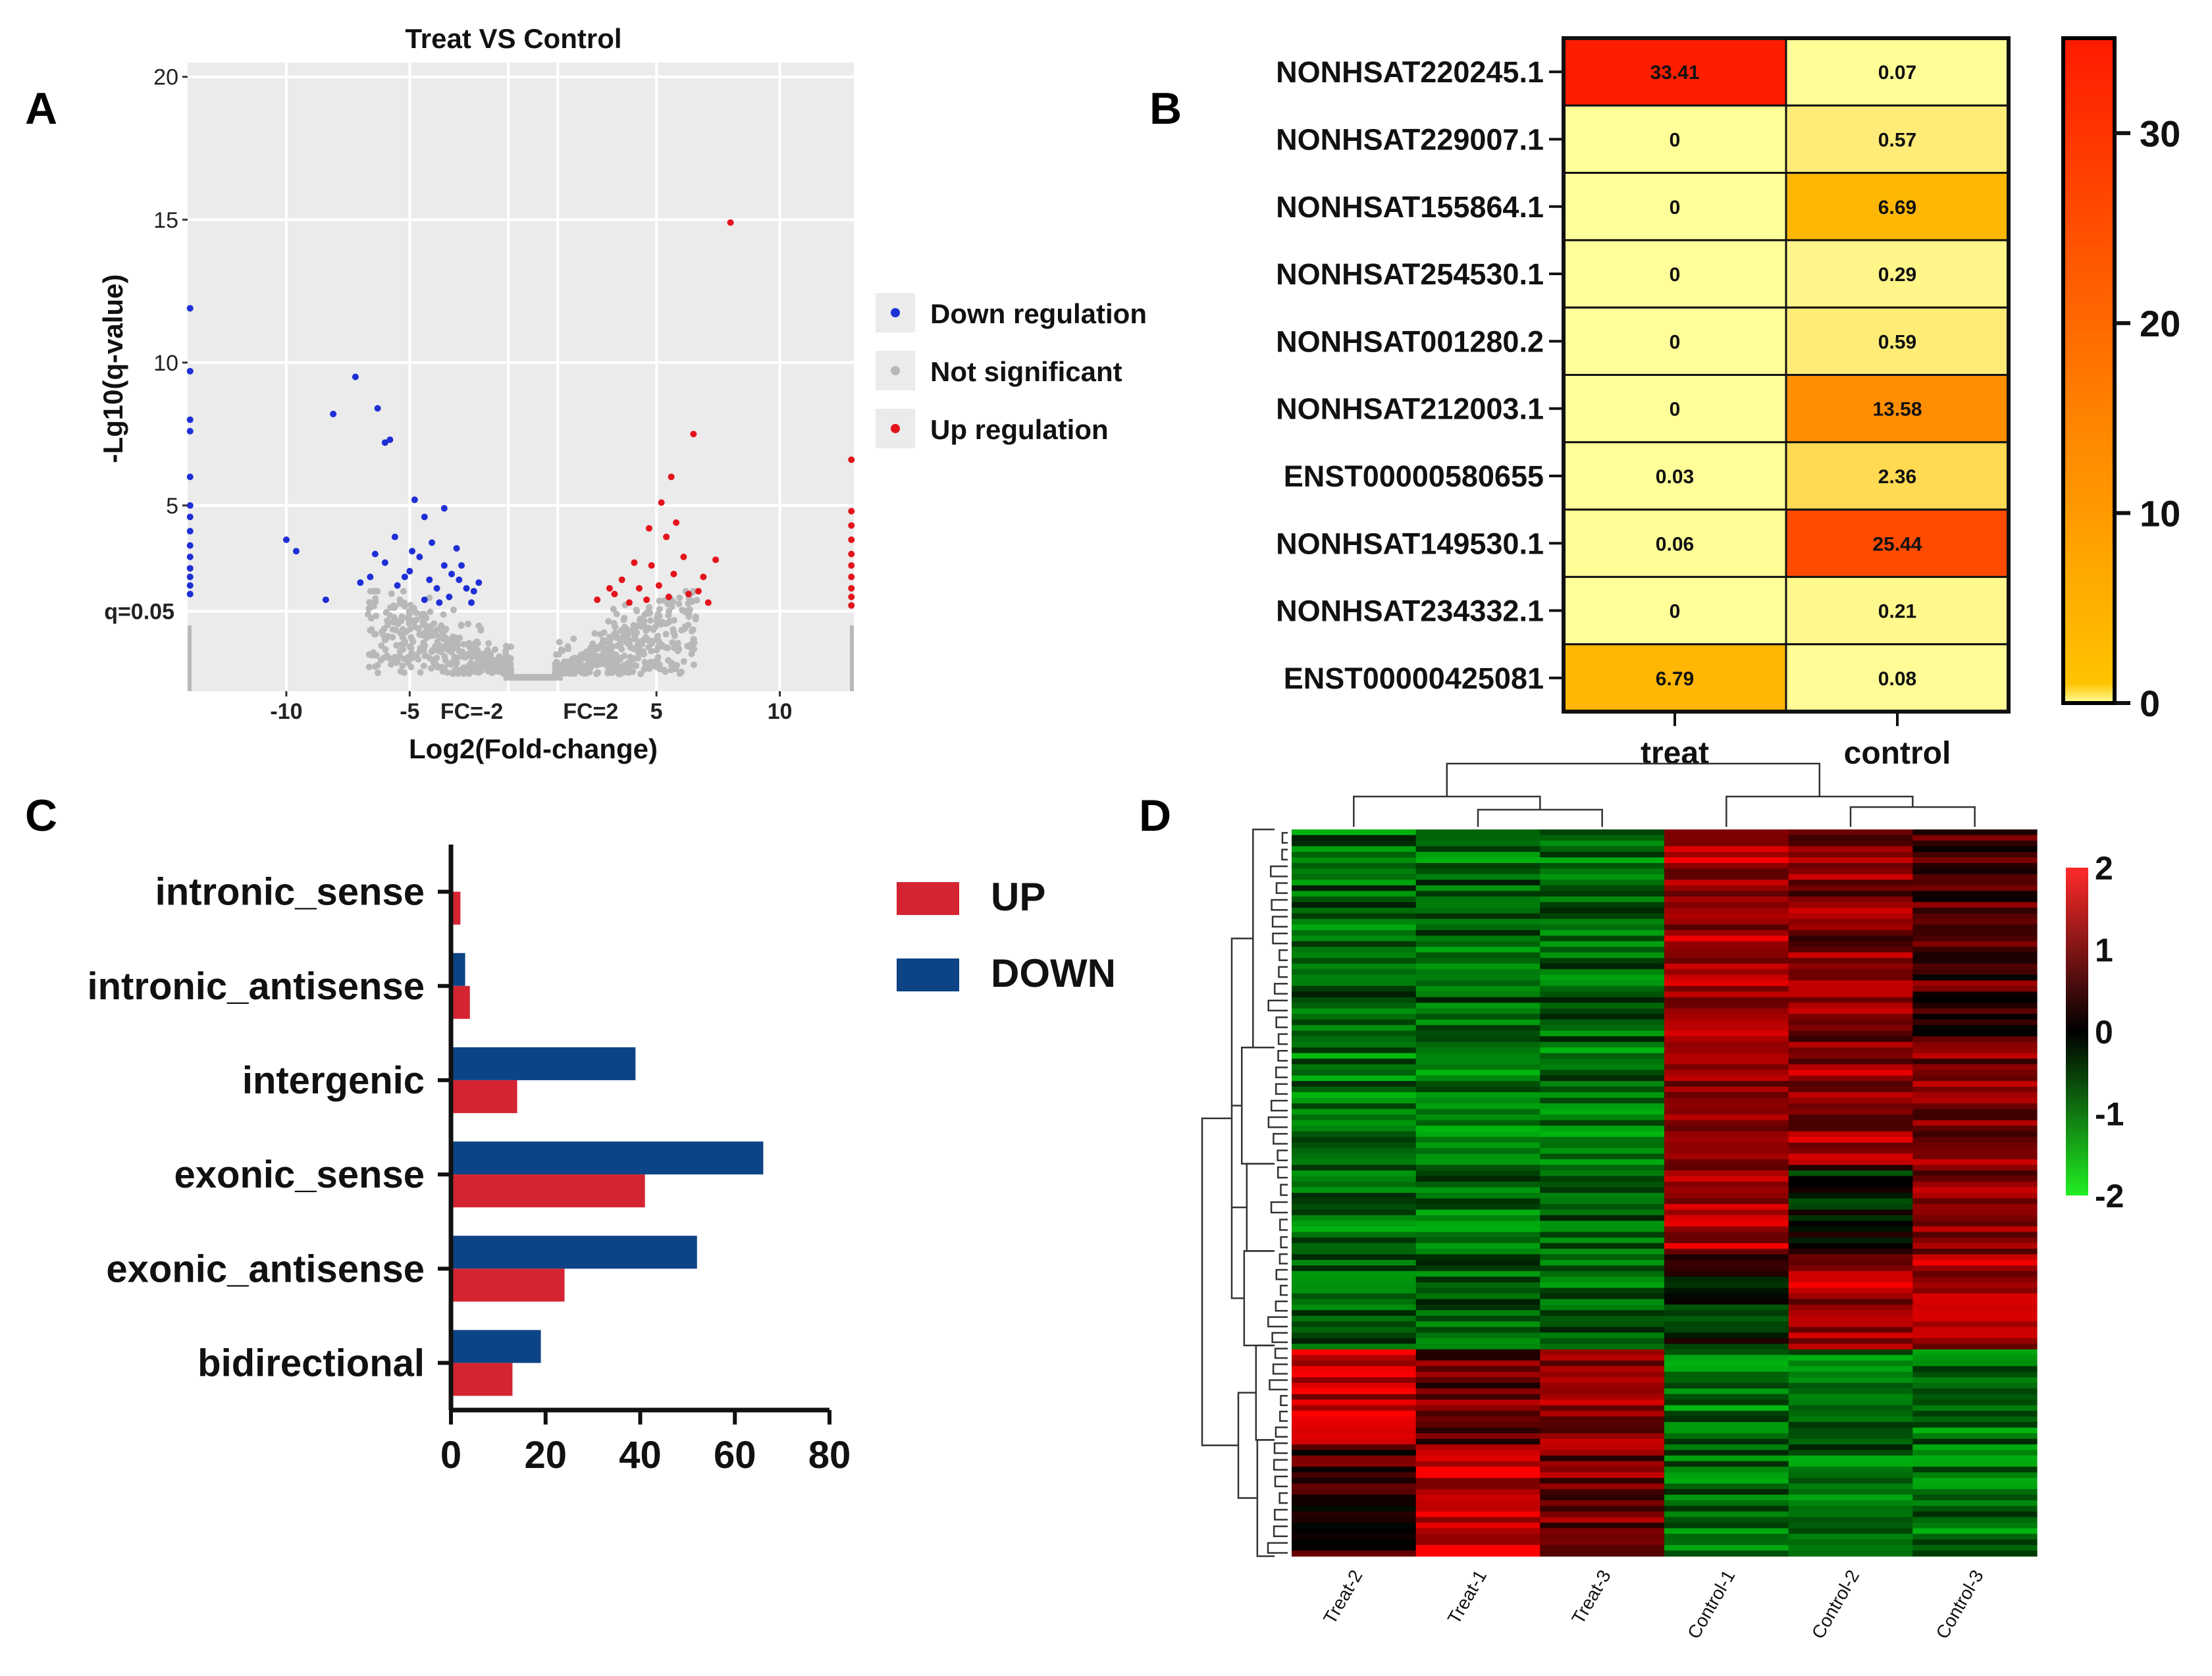 This screenshot has height=1676, width=2212. What do you see at coordinates (2104, 950) in the screenshot?
I see `cluster-colorbar-tick-label: 1` at bounding box center [2104, 950].